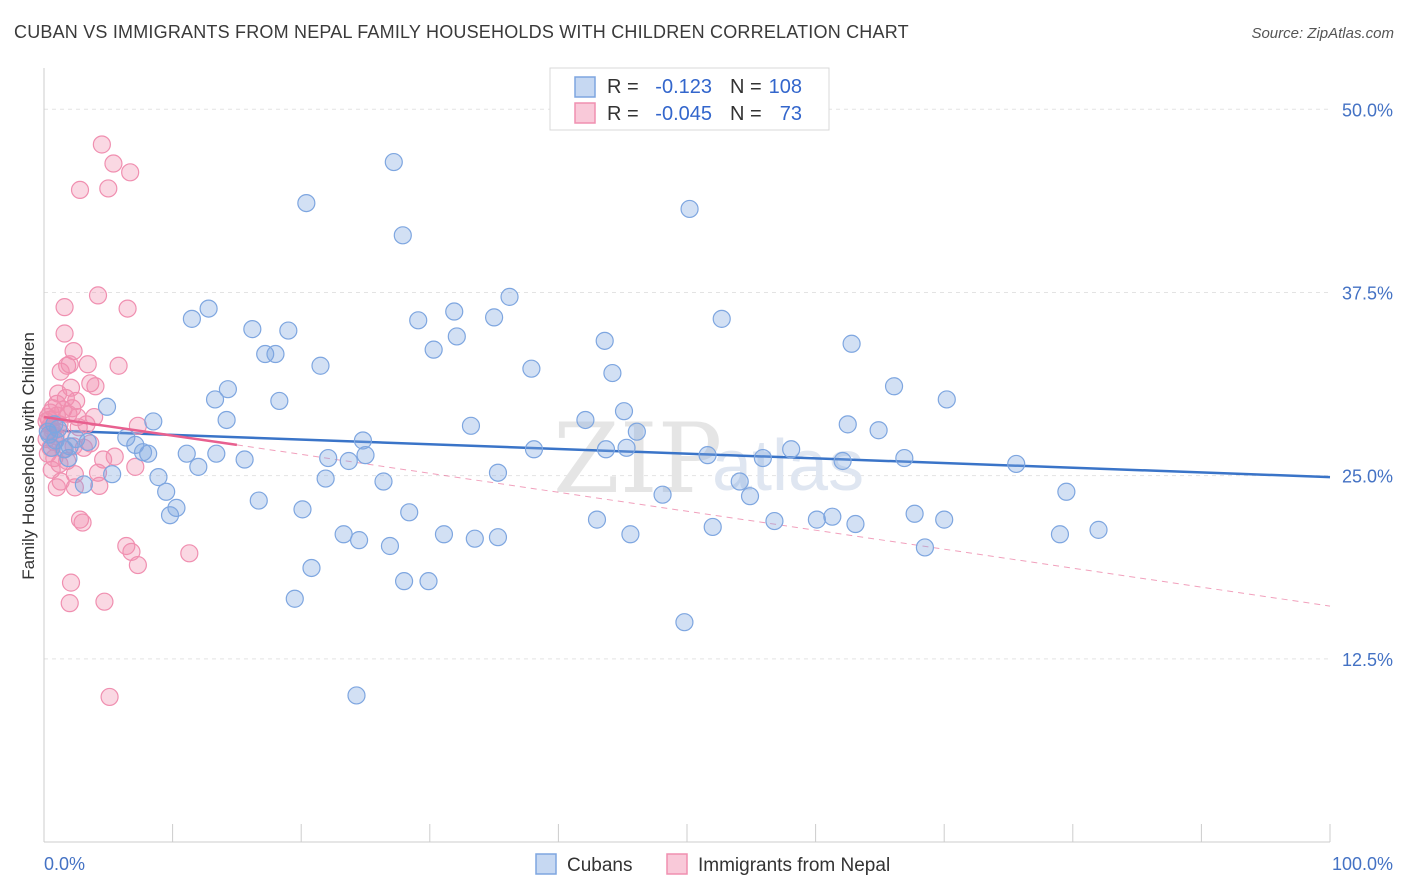  I want to click on legend-item-nepal-swatch, so click(677, 864).